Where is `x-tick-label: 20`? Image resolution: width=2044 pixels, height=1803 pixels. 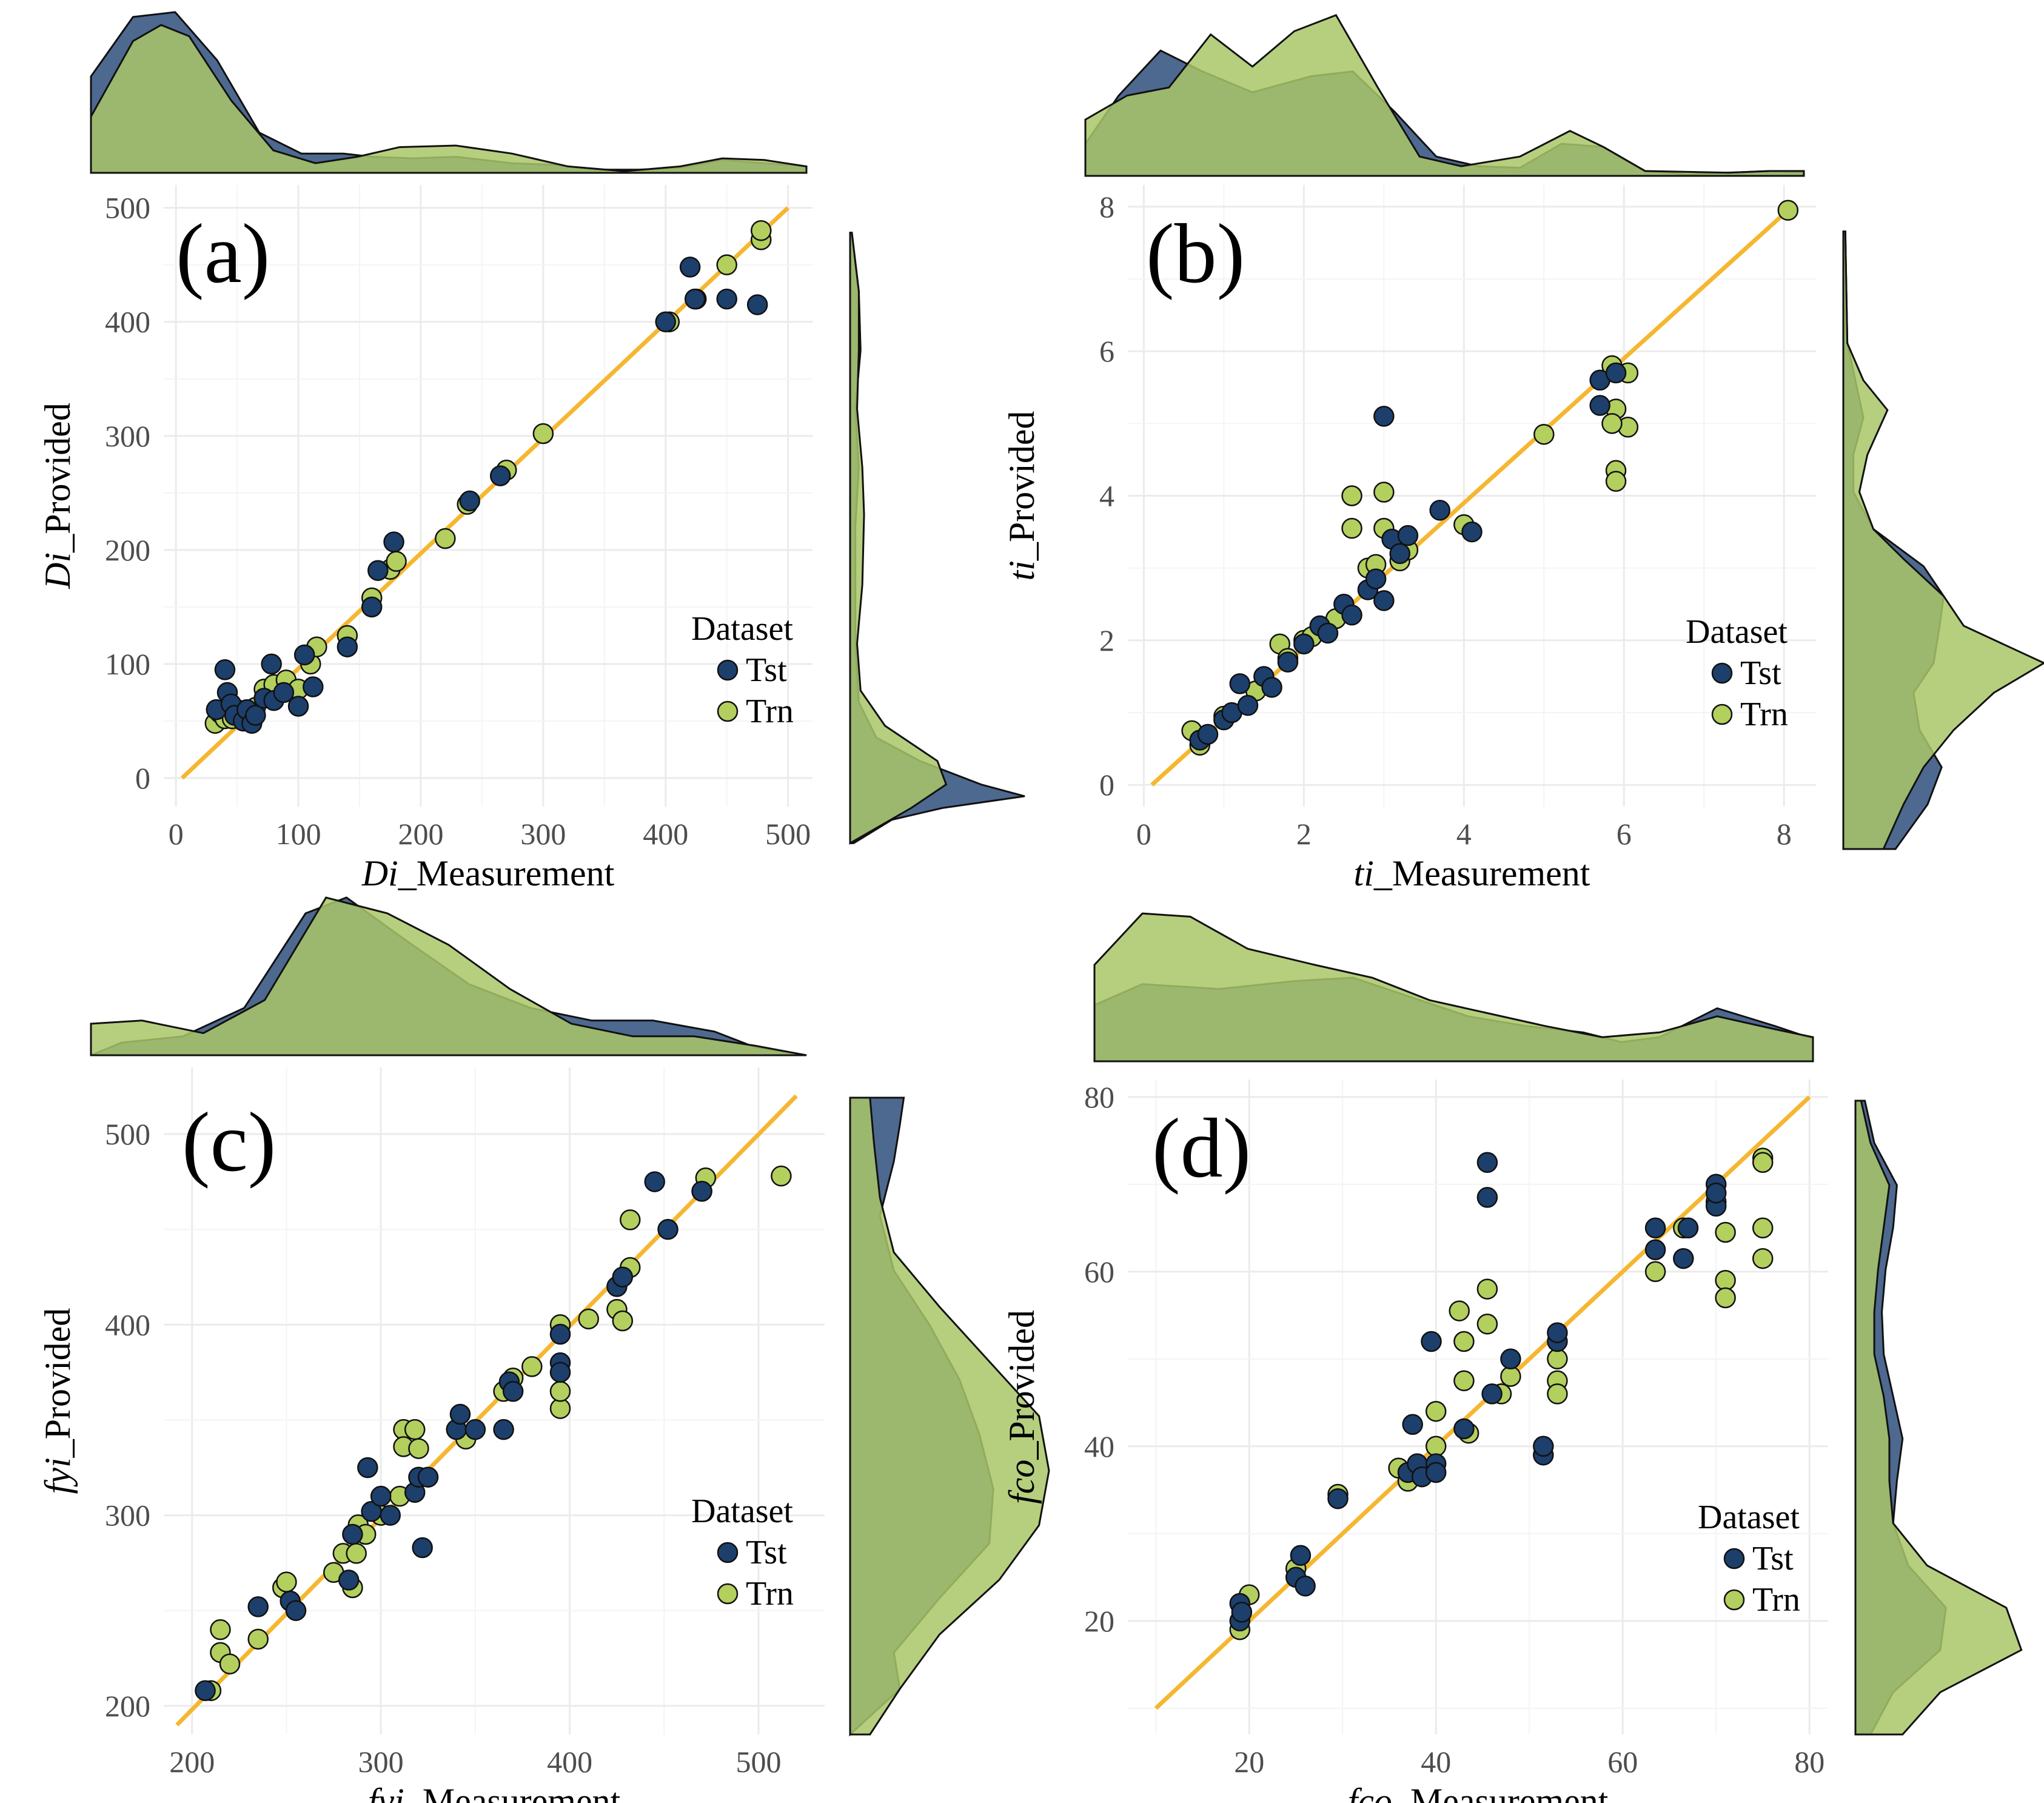
x-tick-label: 20 is located at coordinates (1249, 1762).